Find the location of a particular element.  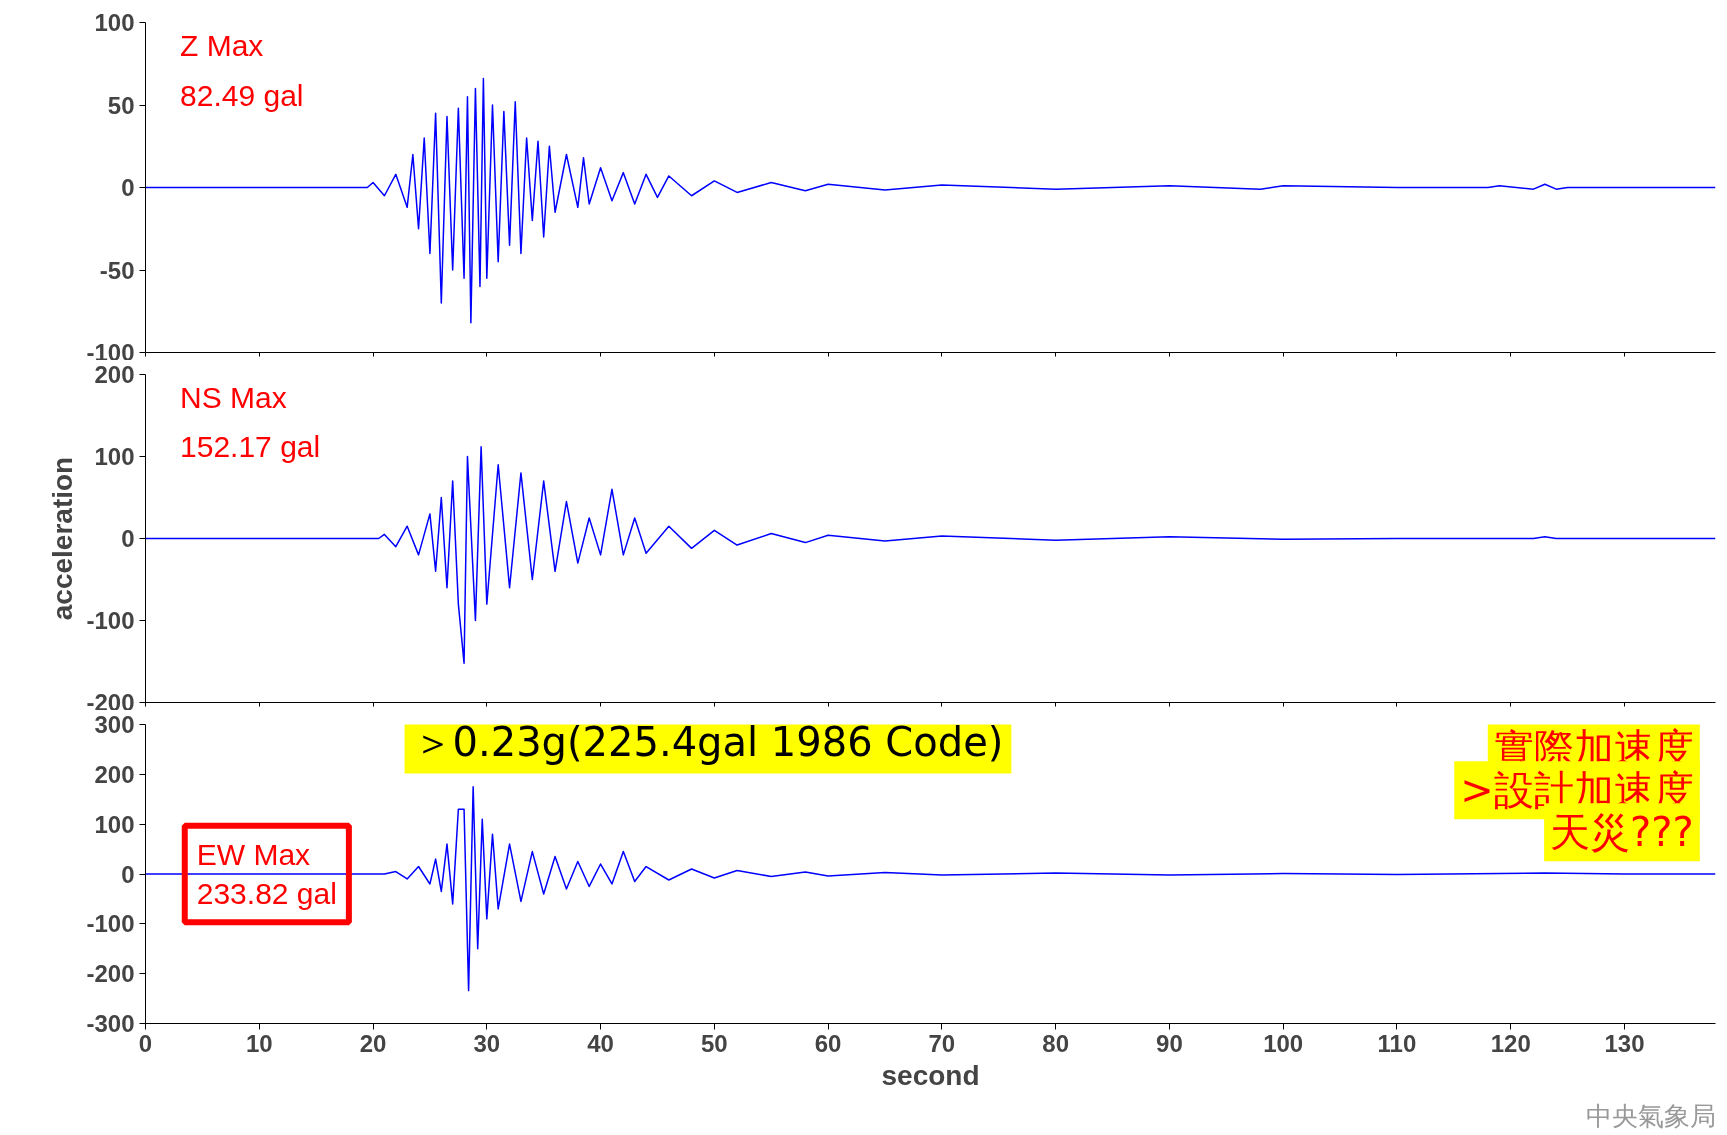

x-tick-label: 40 is located at coordinates (600, 1043).